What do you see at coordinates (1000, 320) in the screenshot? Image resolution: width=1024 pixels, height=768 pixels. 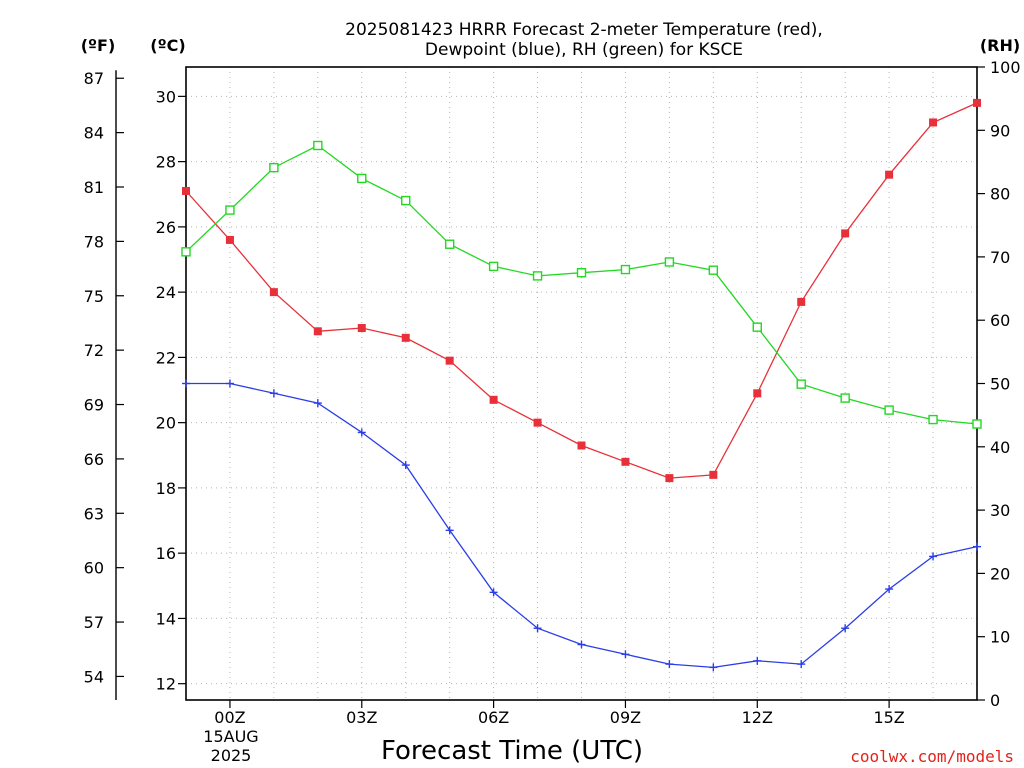 I see `rh-tick-label: 60` at bounding box center [1000, 320].